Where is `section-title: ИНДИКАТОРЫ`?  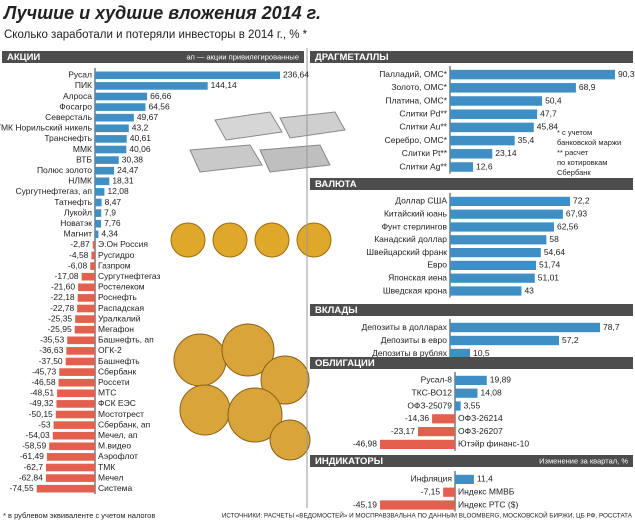
section-title: ИНДИКАТОРЫ is located at coordinates (349, 461).